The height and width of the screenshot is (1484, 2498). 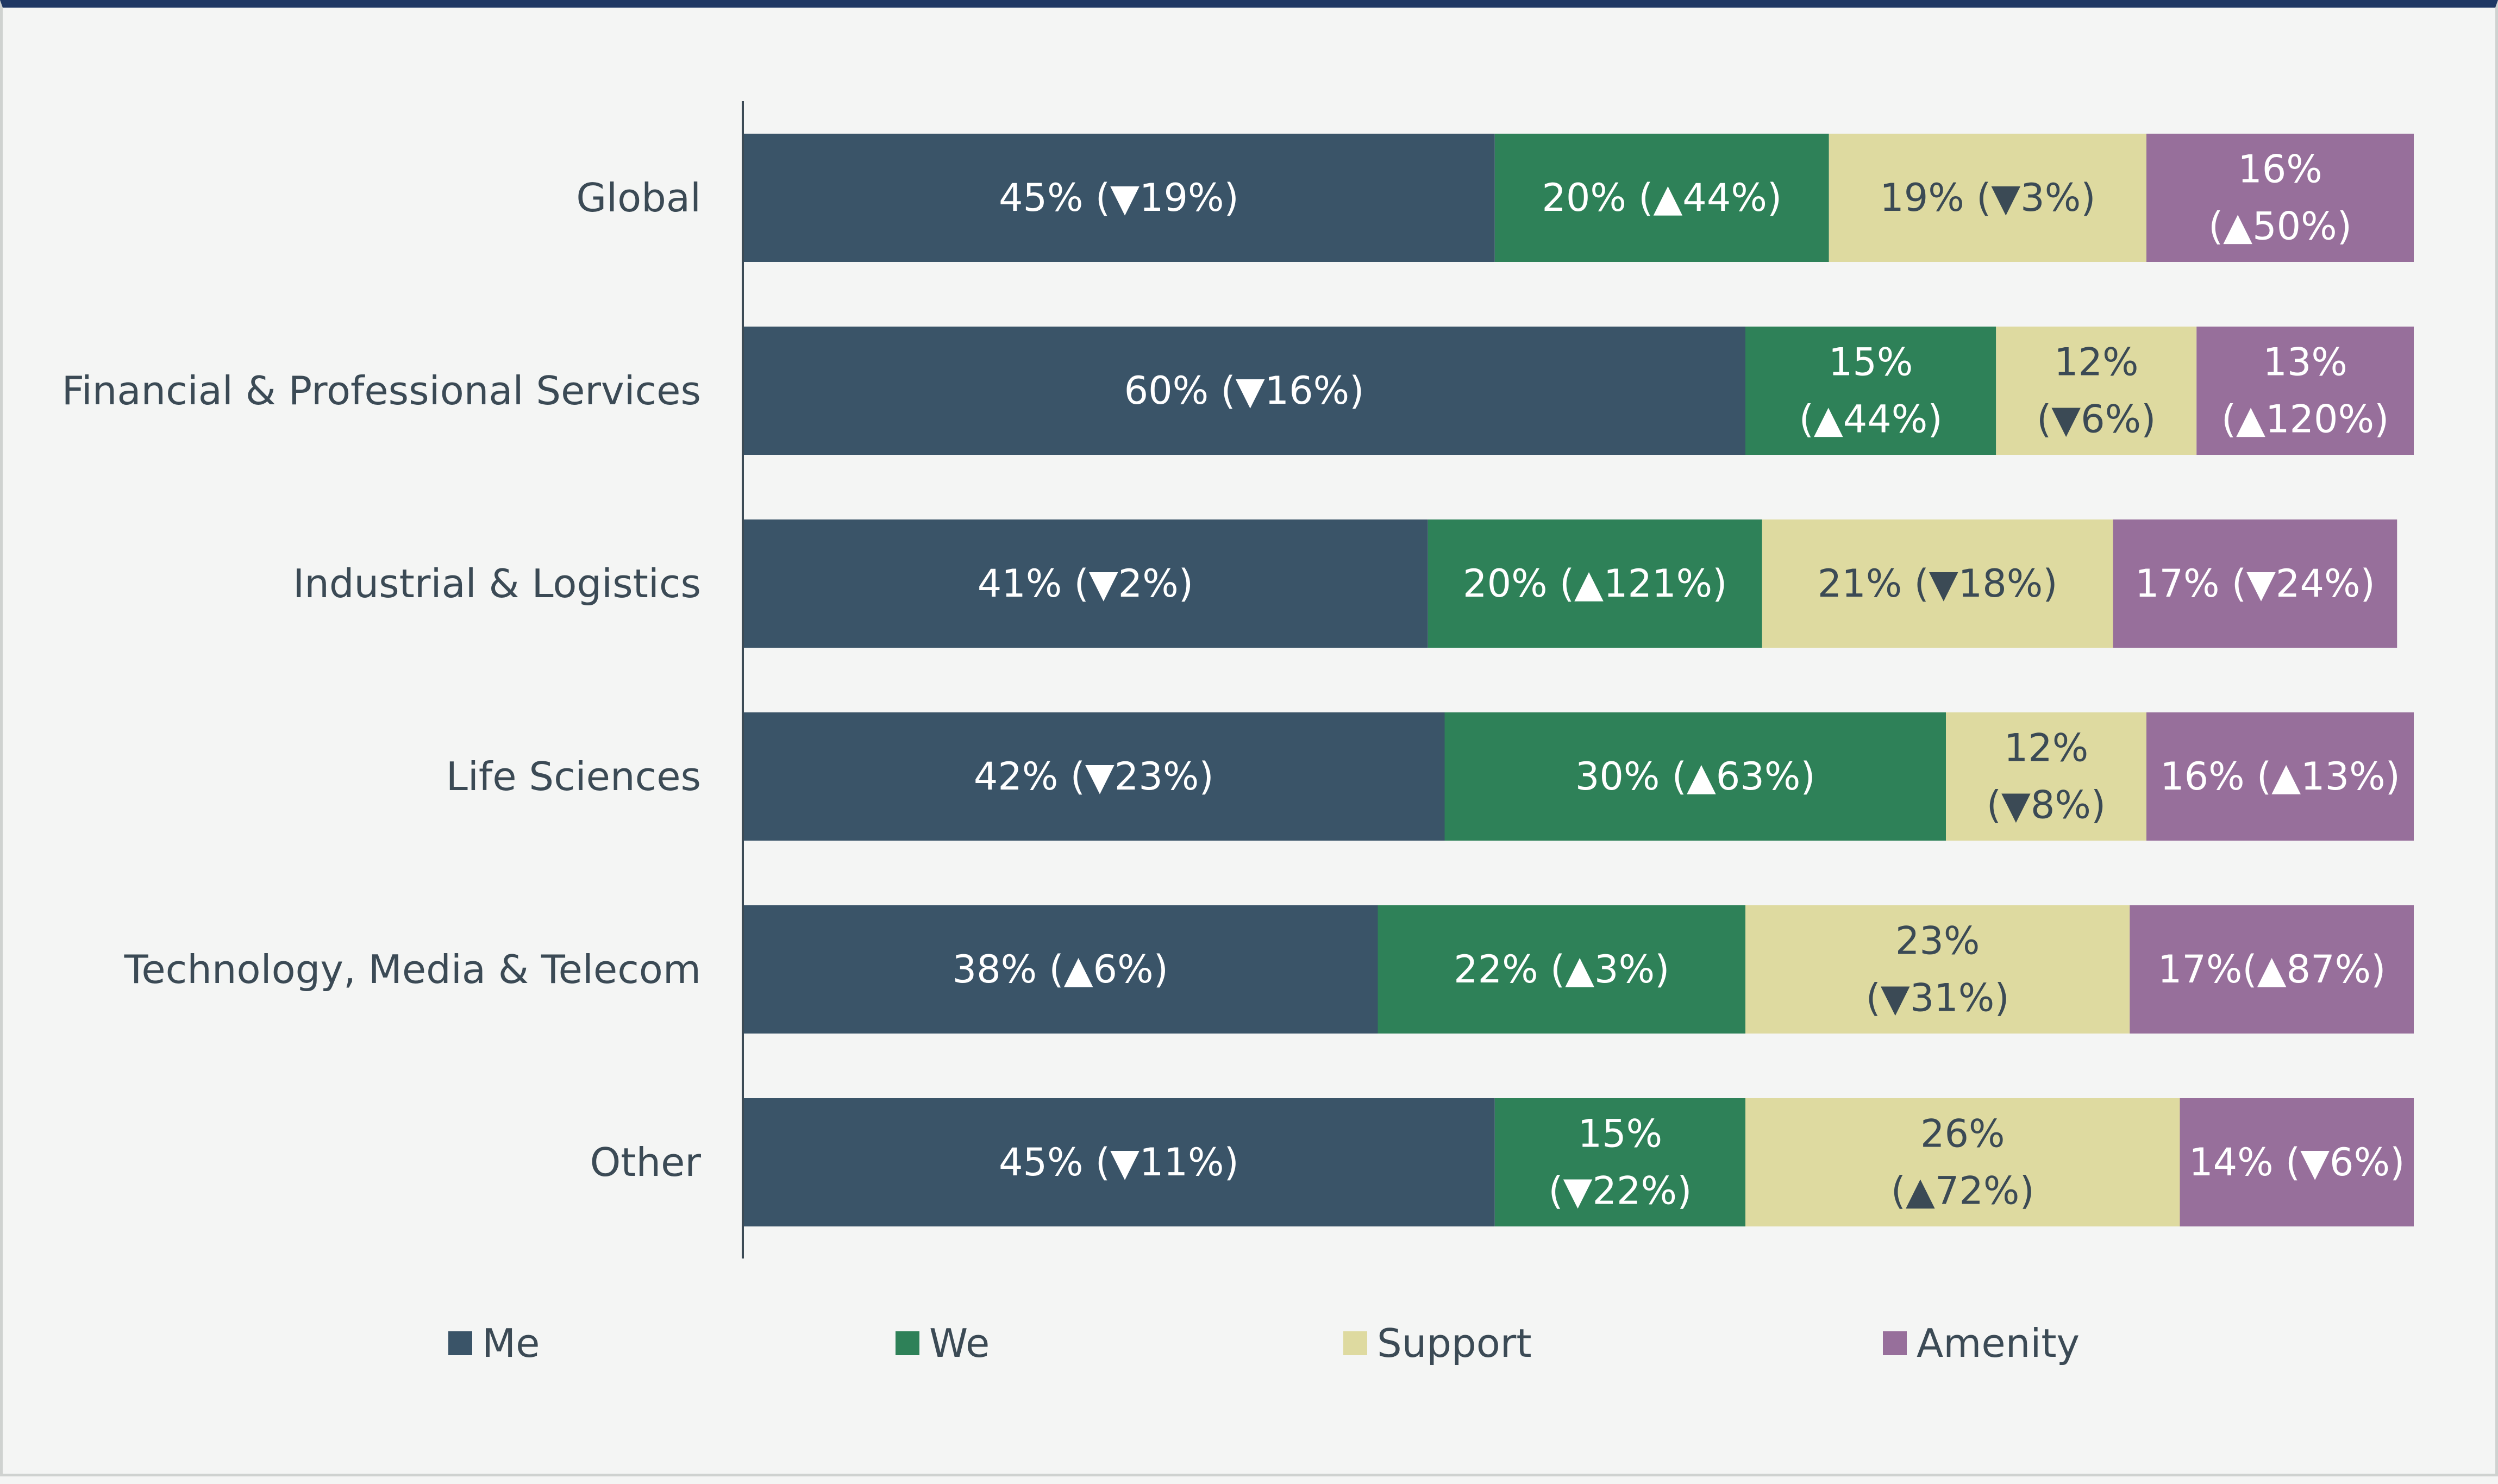 I want to click on data-label: 60% (▼16%), so click(x=1244, y=390).